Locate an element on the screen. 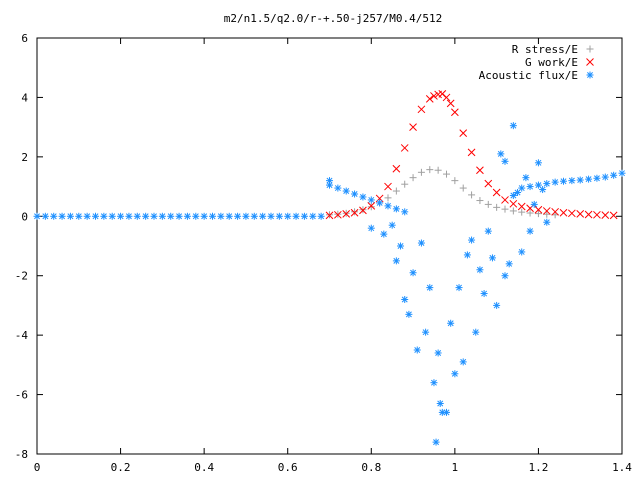  chart-title: m2/n1.5/q2.0/r-+.50-j257/M0.4/512 is located at coordinates (333, 18).